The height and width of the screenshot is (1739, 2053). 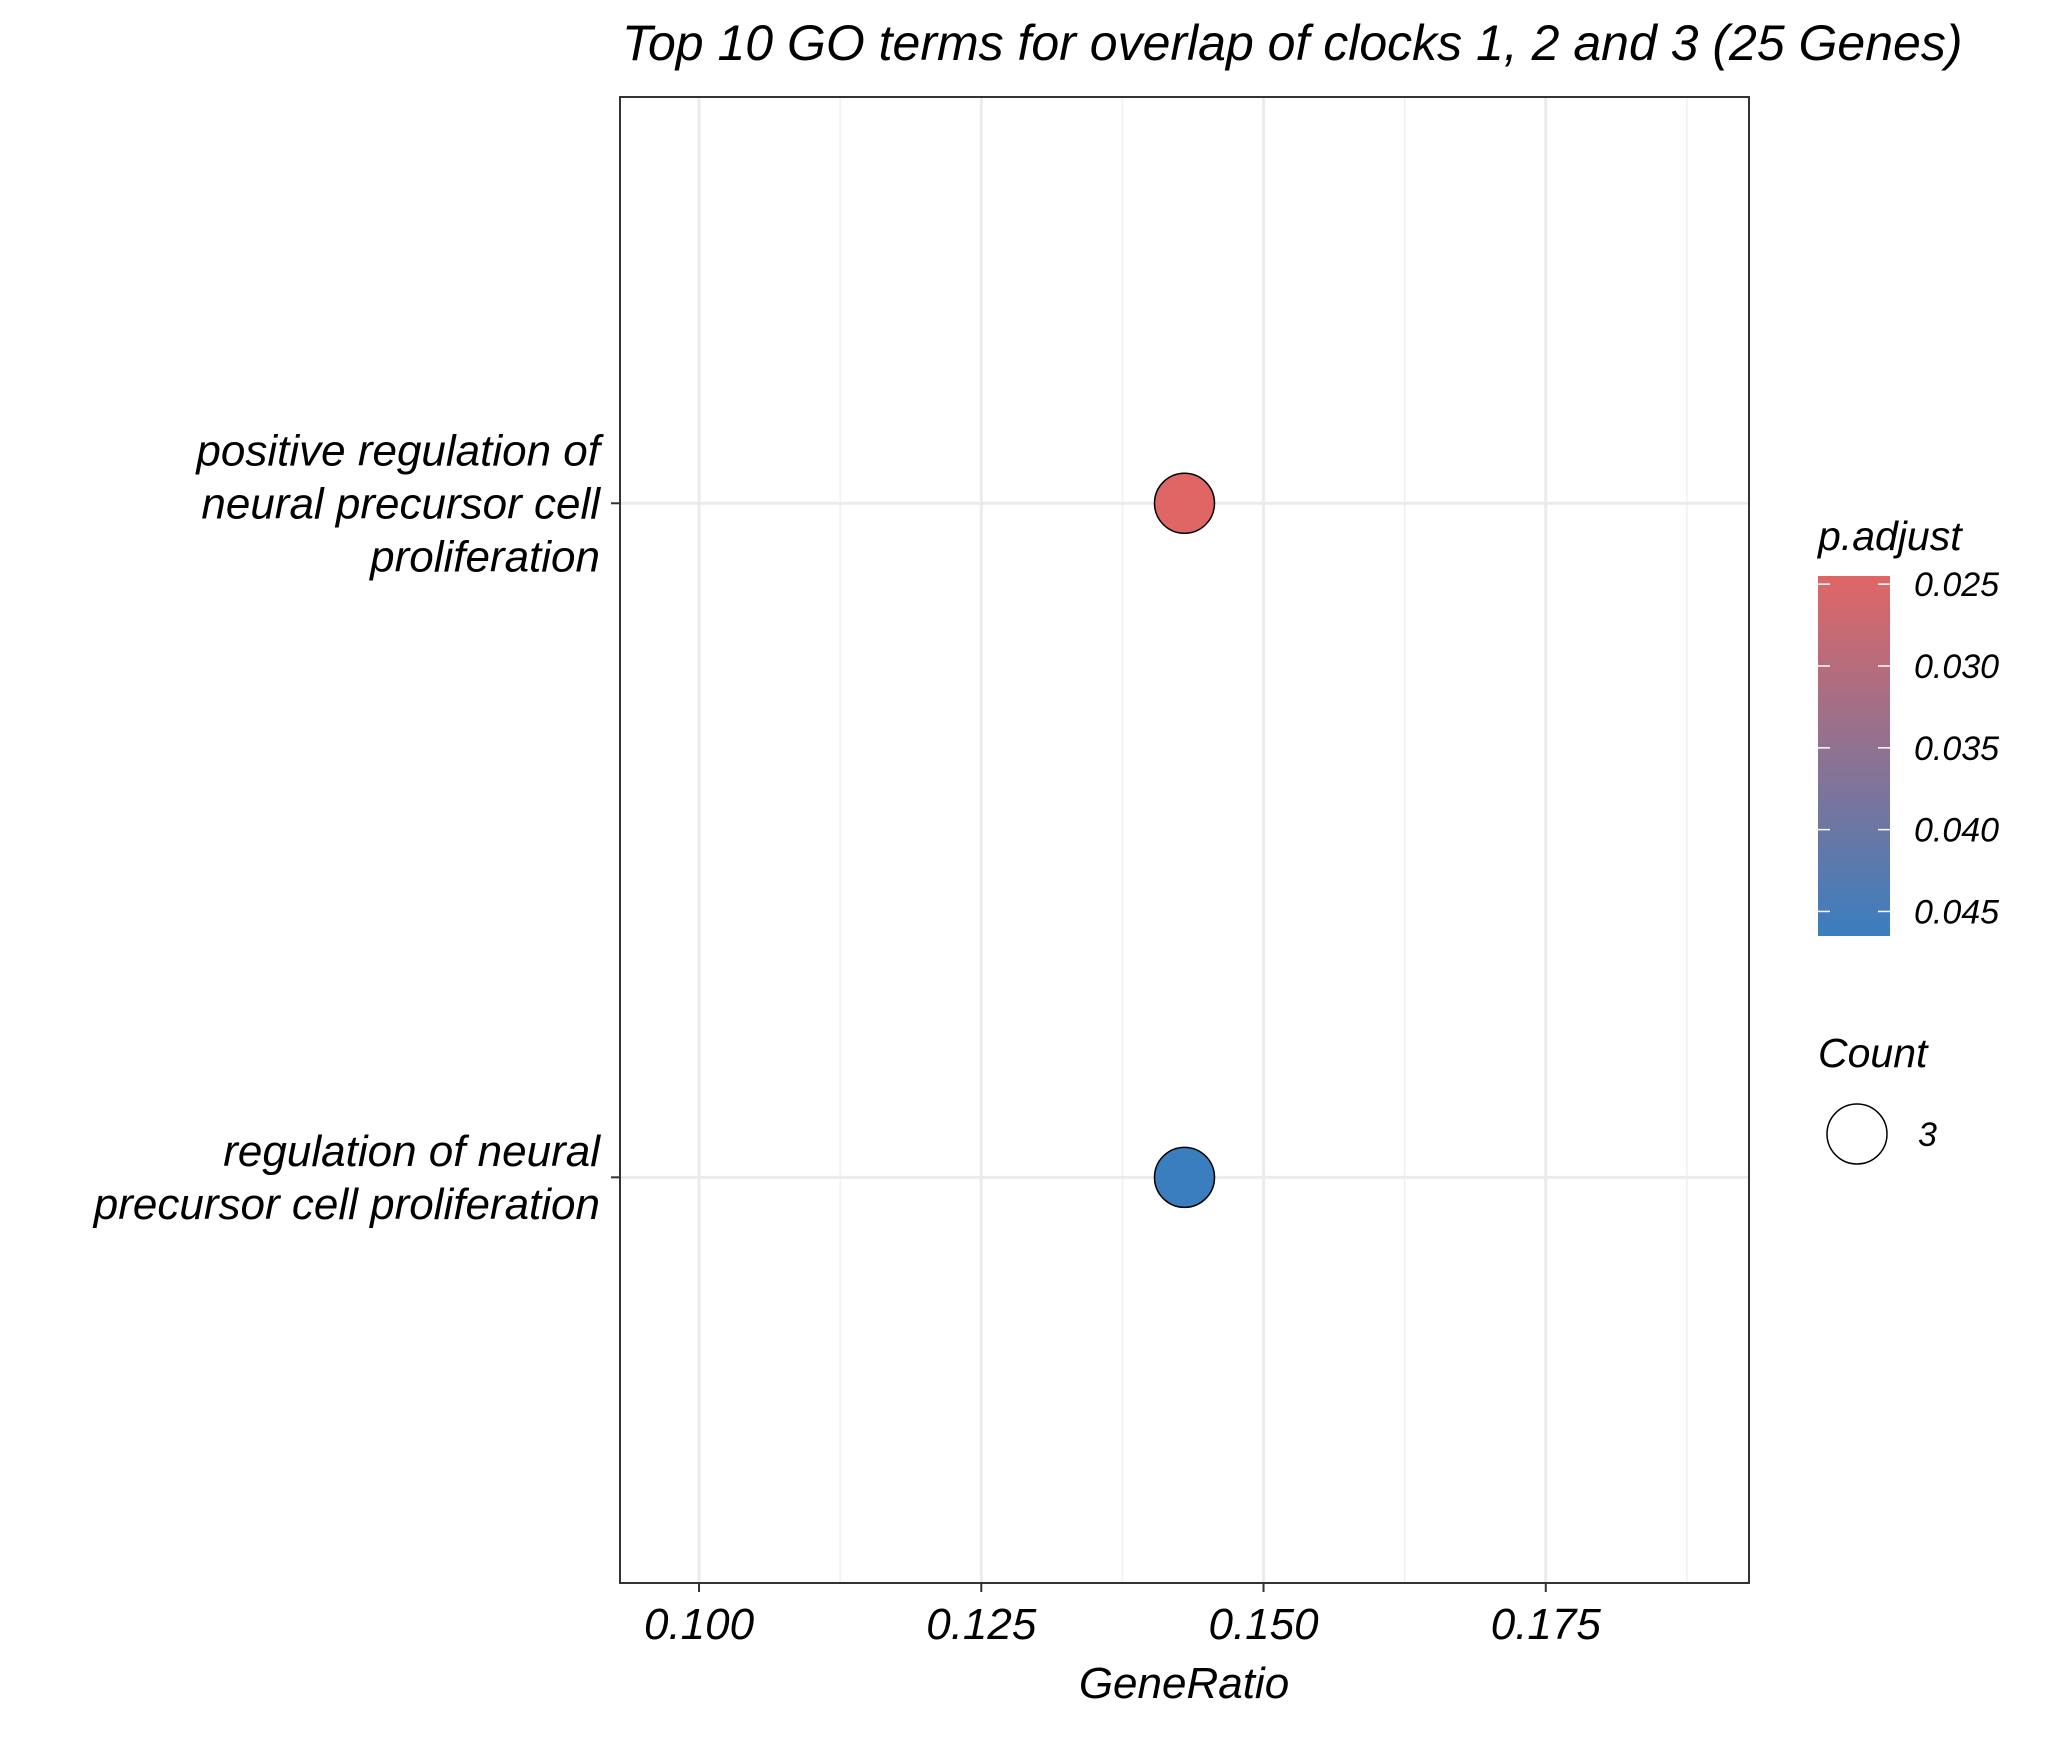 I want to click on color-bar-label: 0.035, so click(x=1956, y=749).